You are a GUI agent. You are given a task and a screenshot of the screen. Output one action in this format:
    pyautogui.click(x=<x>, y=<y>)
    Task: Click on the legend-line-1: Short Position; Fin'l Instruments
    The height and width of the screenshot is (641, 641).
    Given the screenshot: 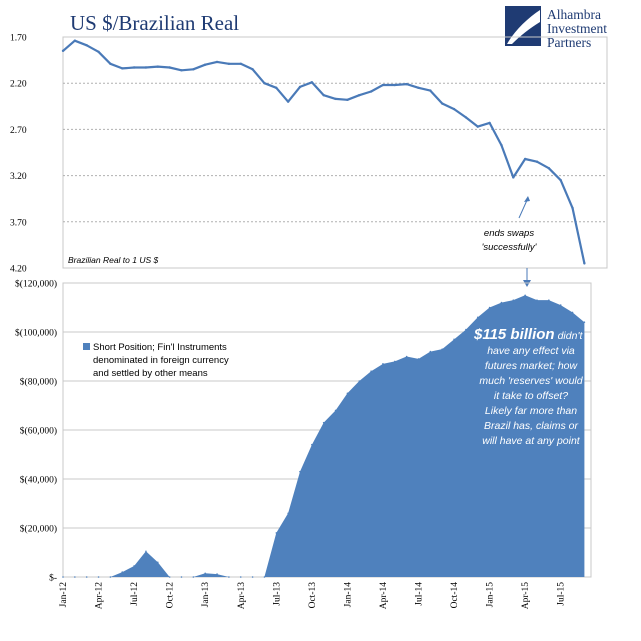 What is the action you would take?
    pyautogui.click(x=160, y=347)
    